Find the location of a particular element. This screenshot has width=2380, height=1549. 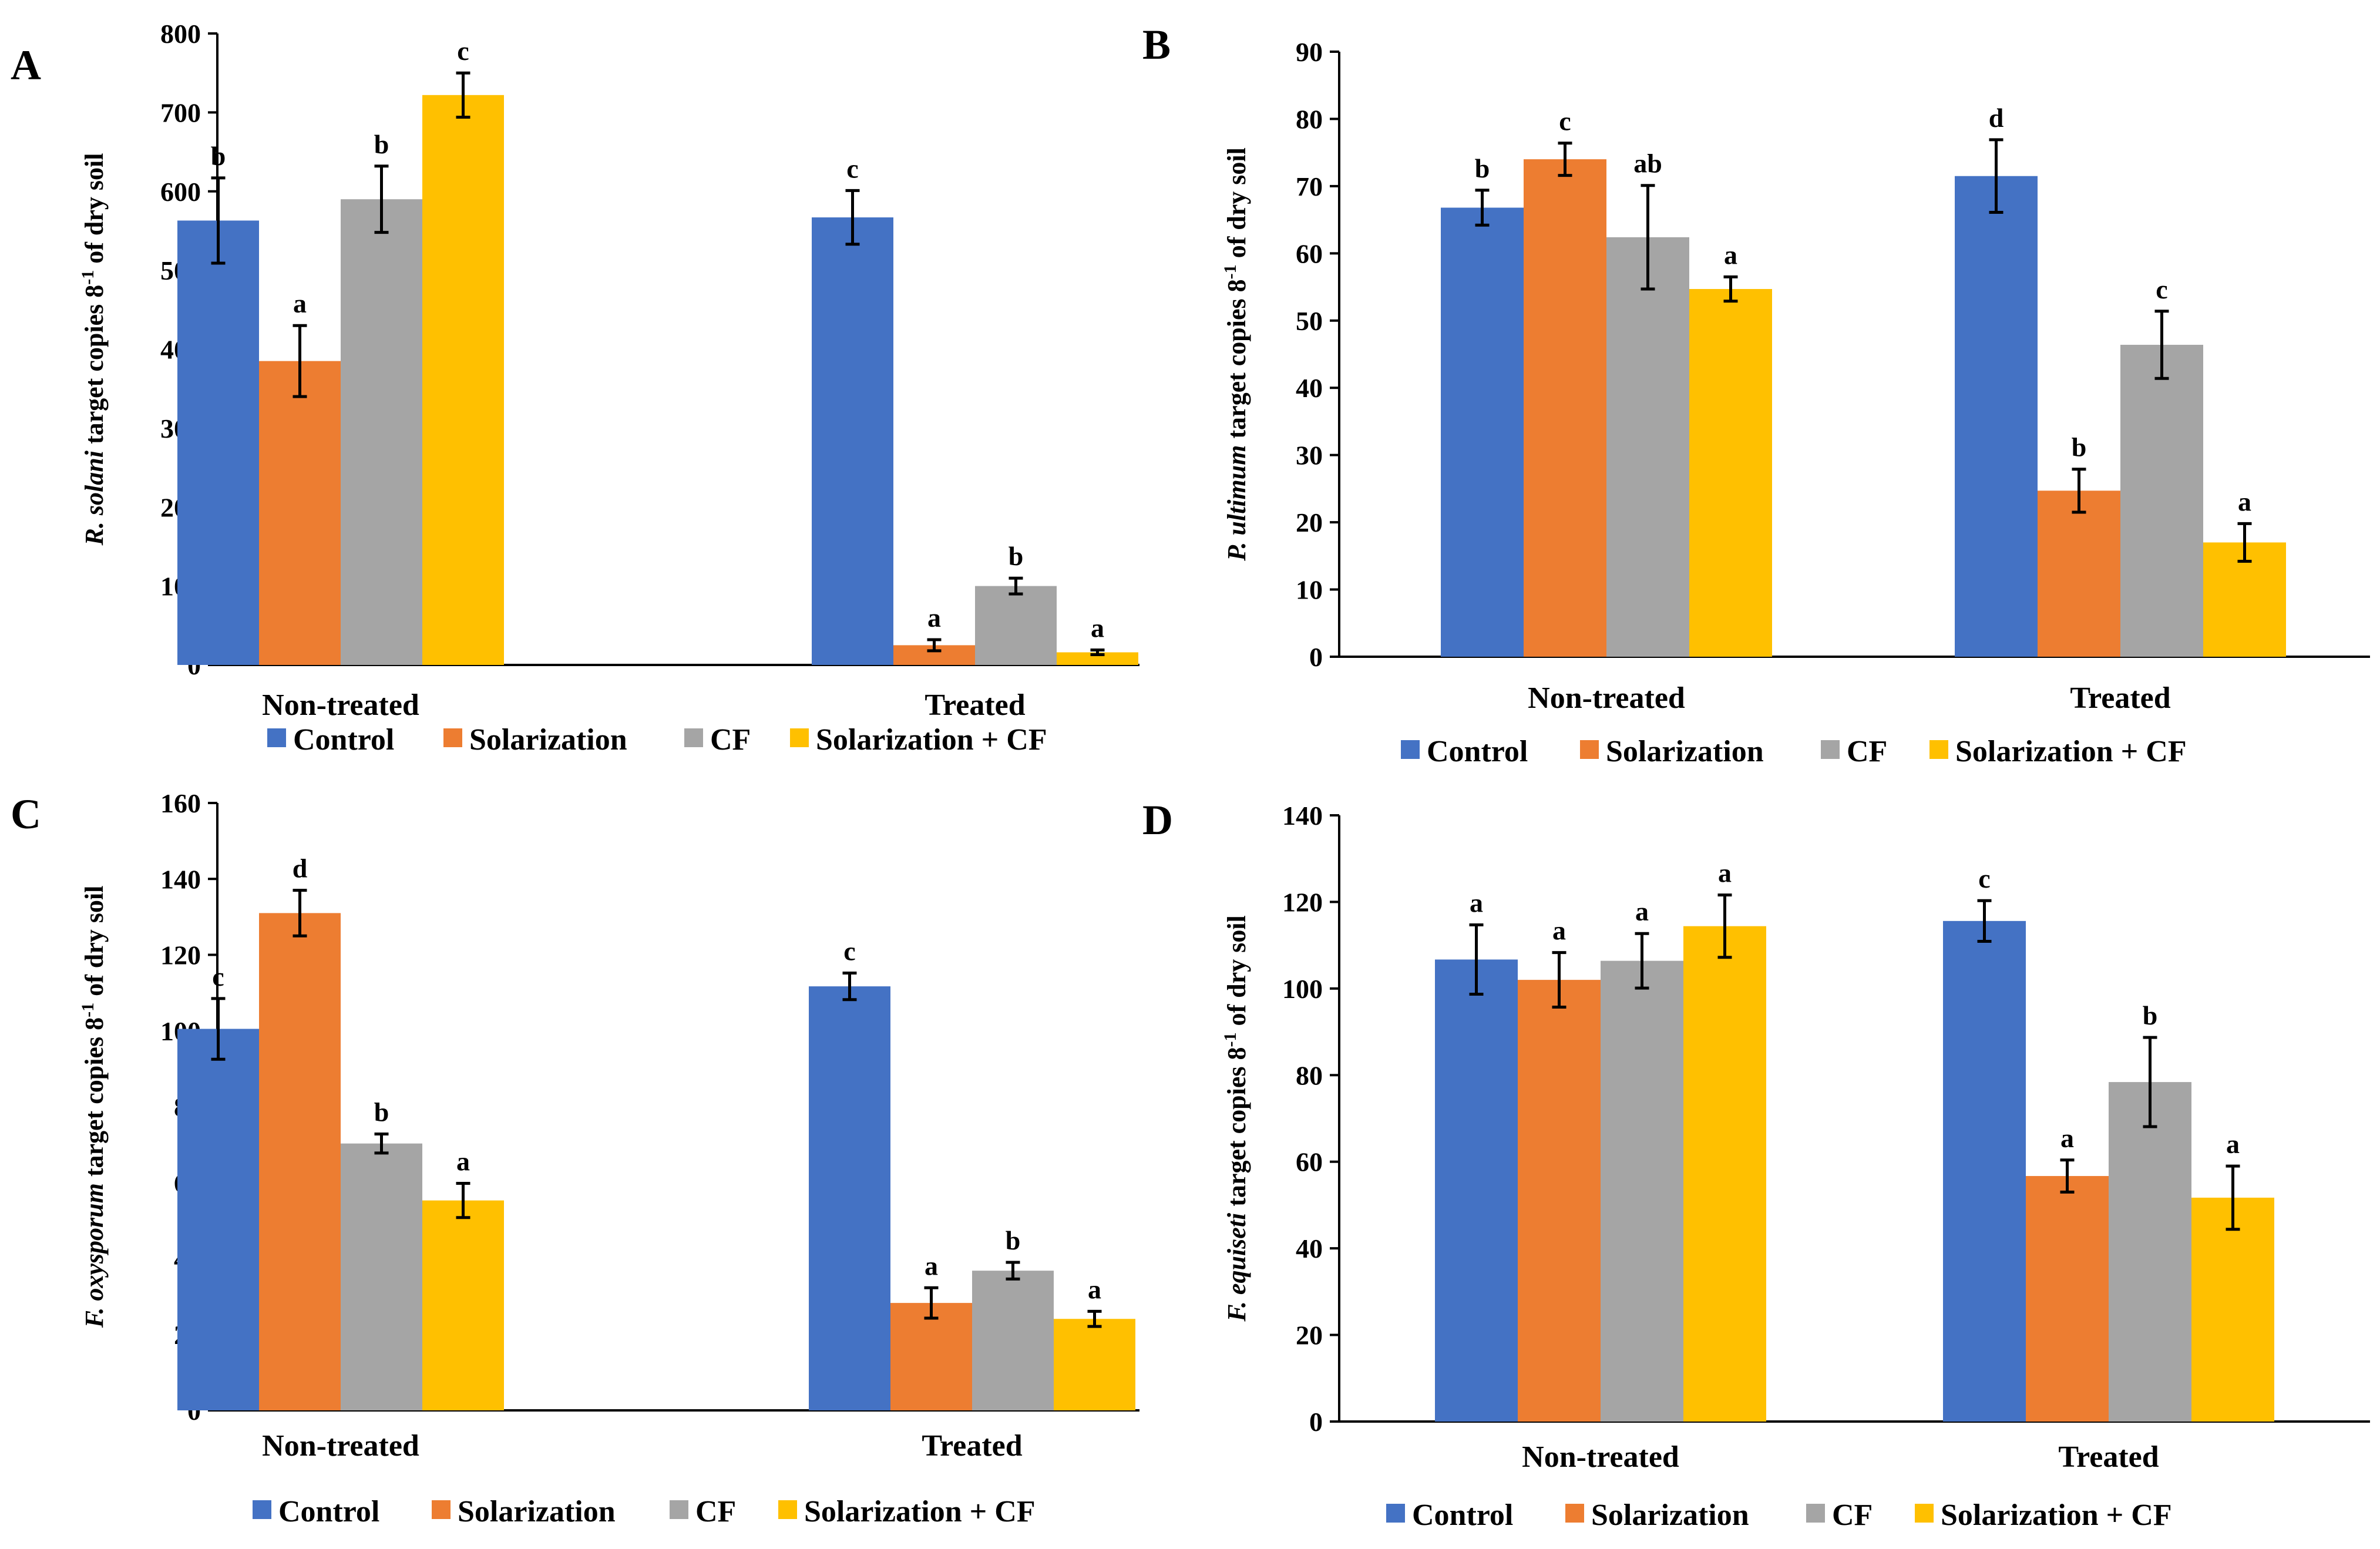

y-axis-label-species: F. oxysporum is located at coordinates (94, 1255).